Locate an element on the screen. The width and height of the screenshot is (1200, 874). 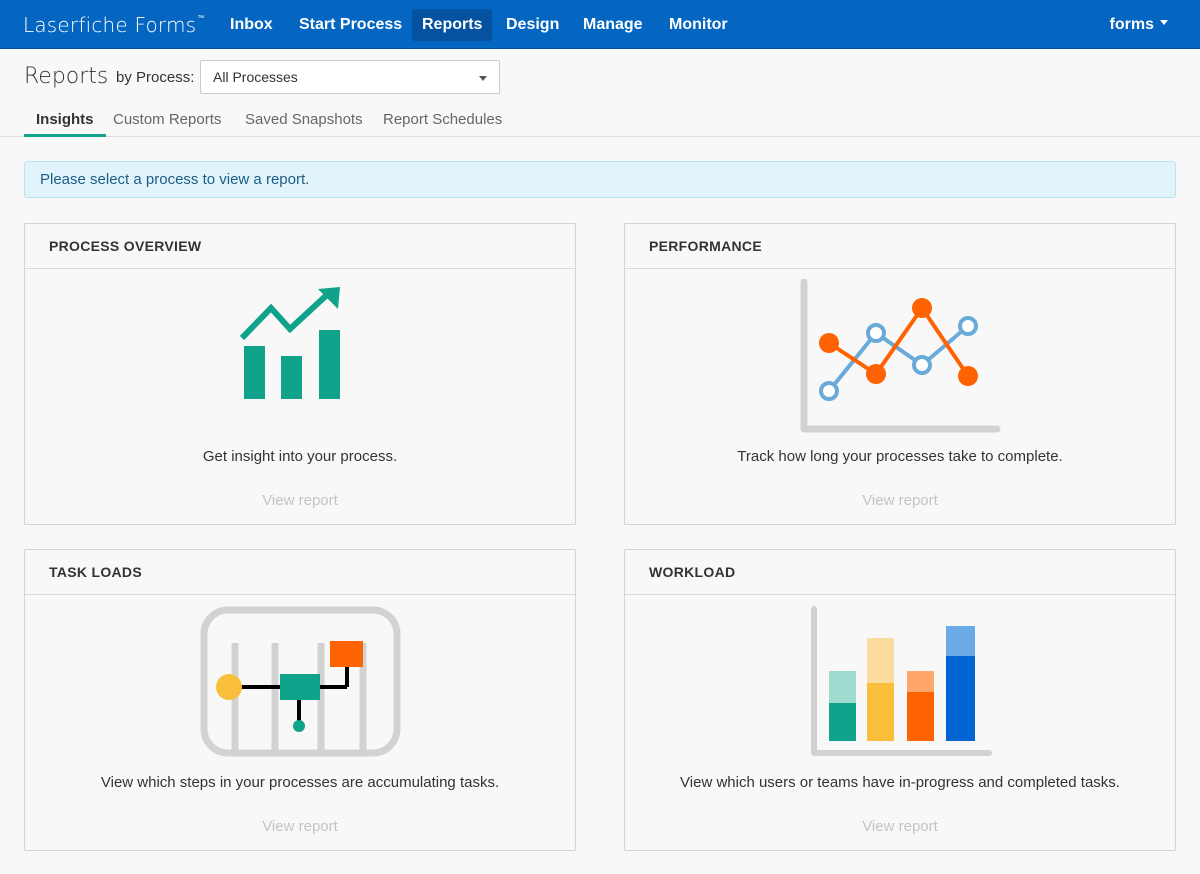
nav-monitor: Monitor is located at coordinates (698, 24).